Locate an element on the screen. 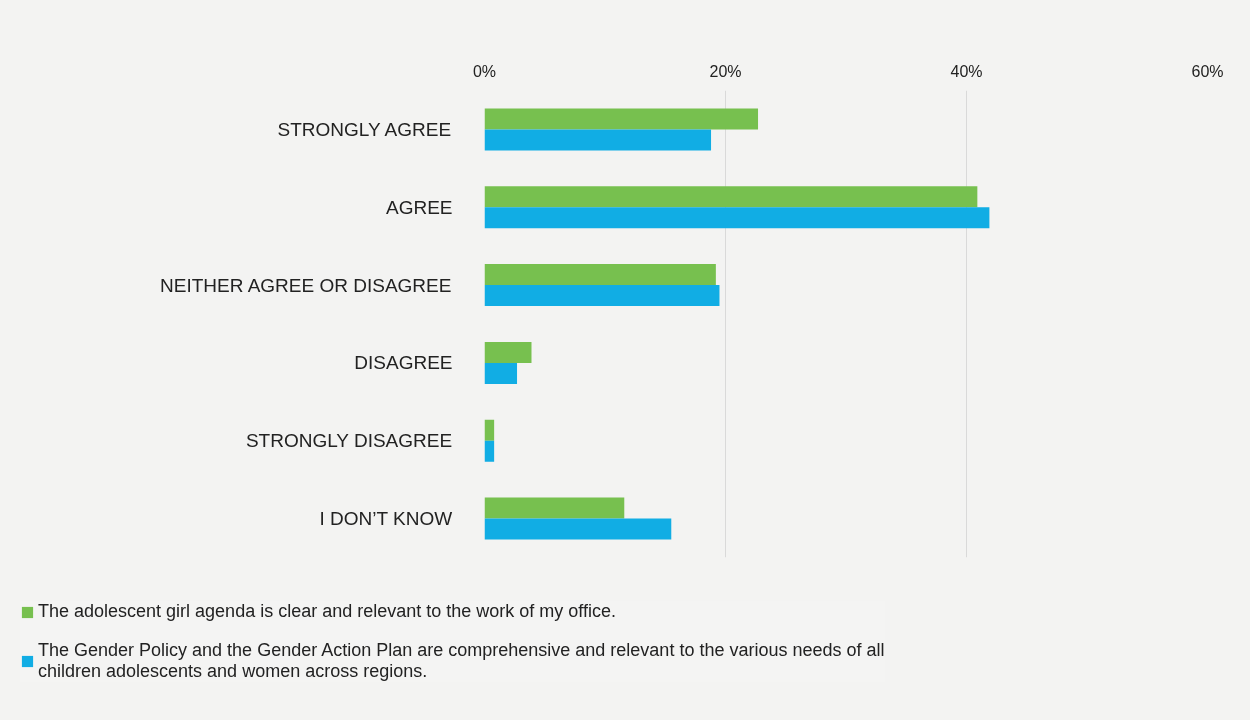 The height and width of the screenshot is (720, 1250). x-tick-label: 0% is located at coordinates (484, 71).